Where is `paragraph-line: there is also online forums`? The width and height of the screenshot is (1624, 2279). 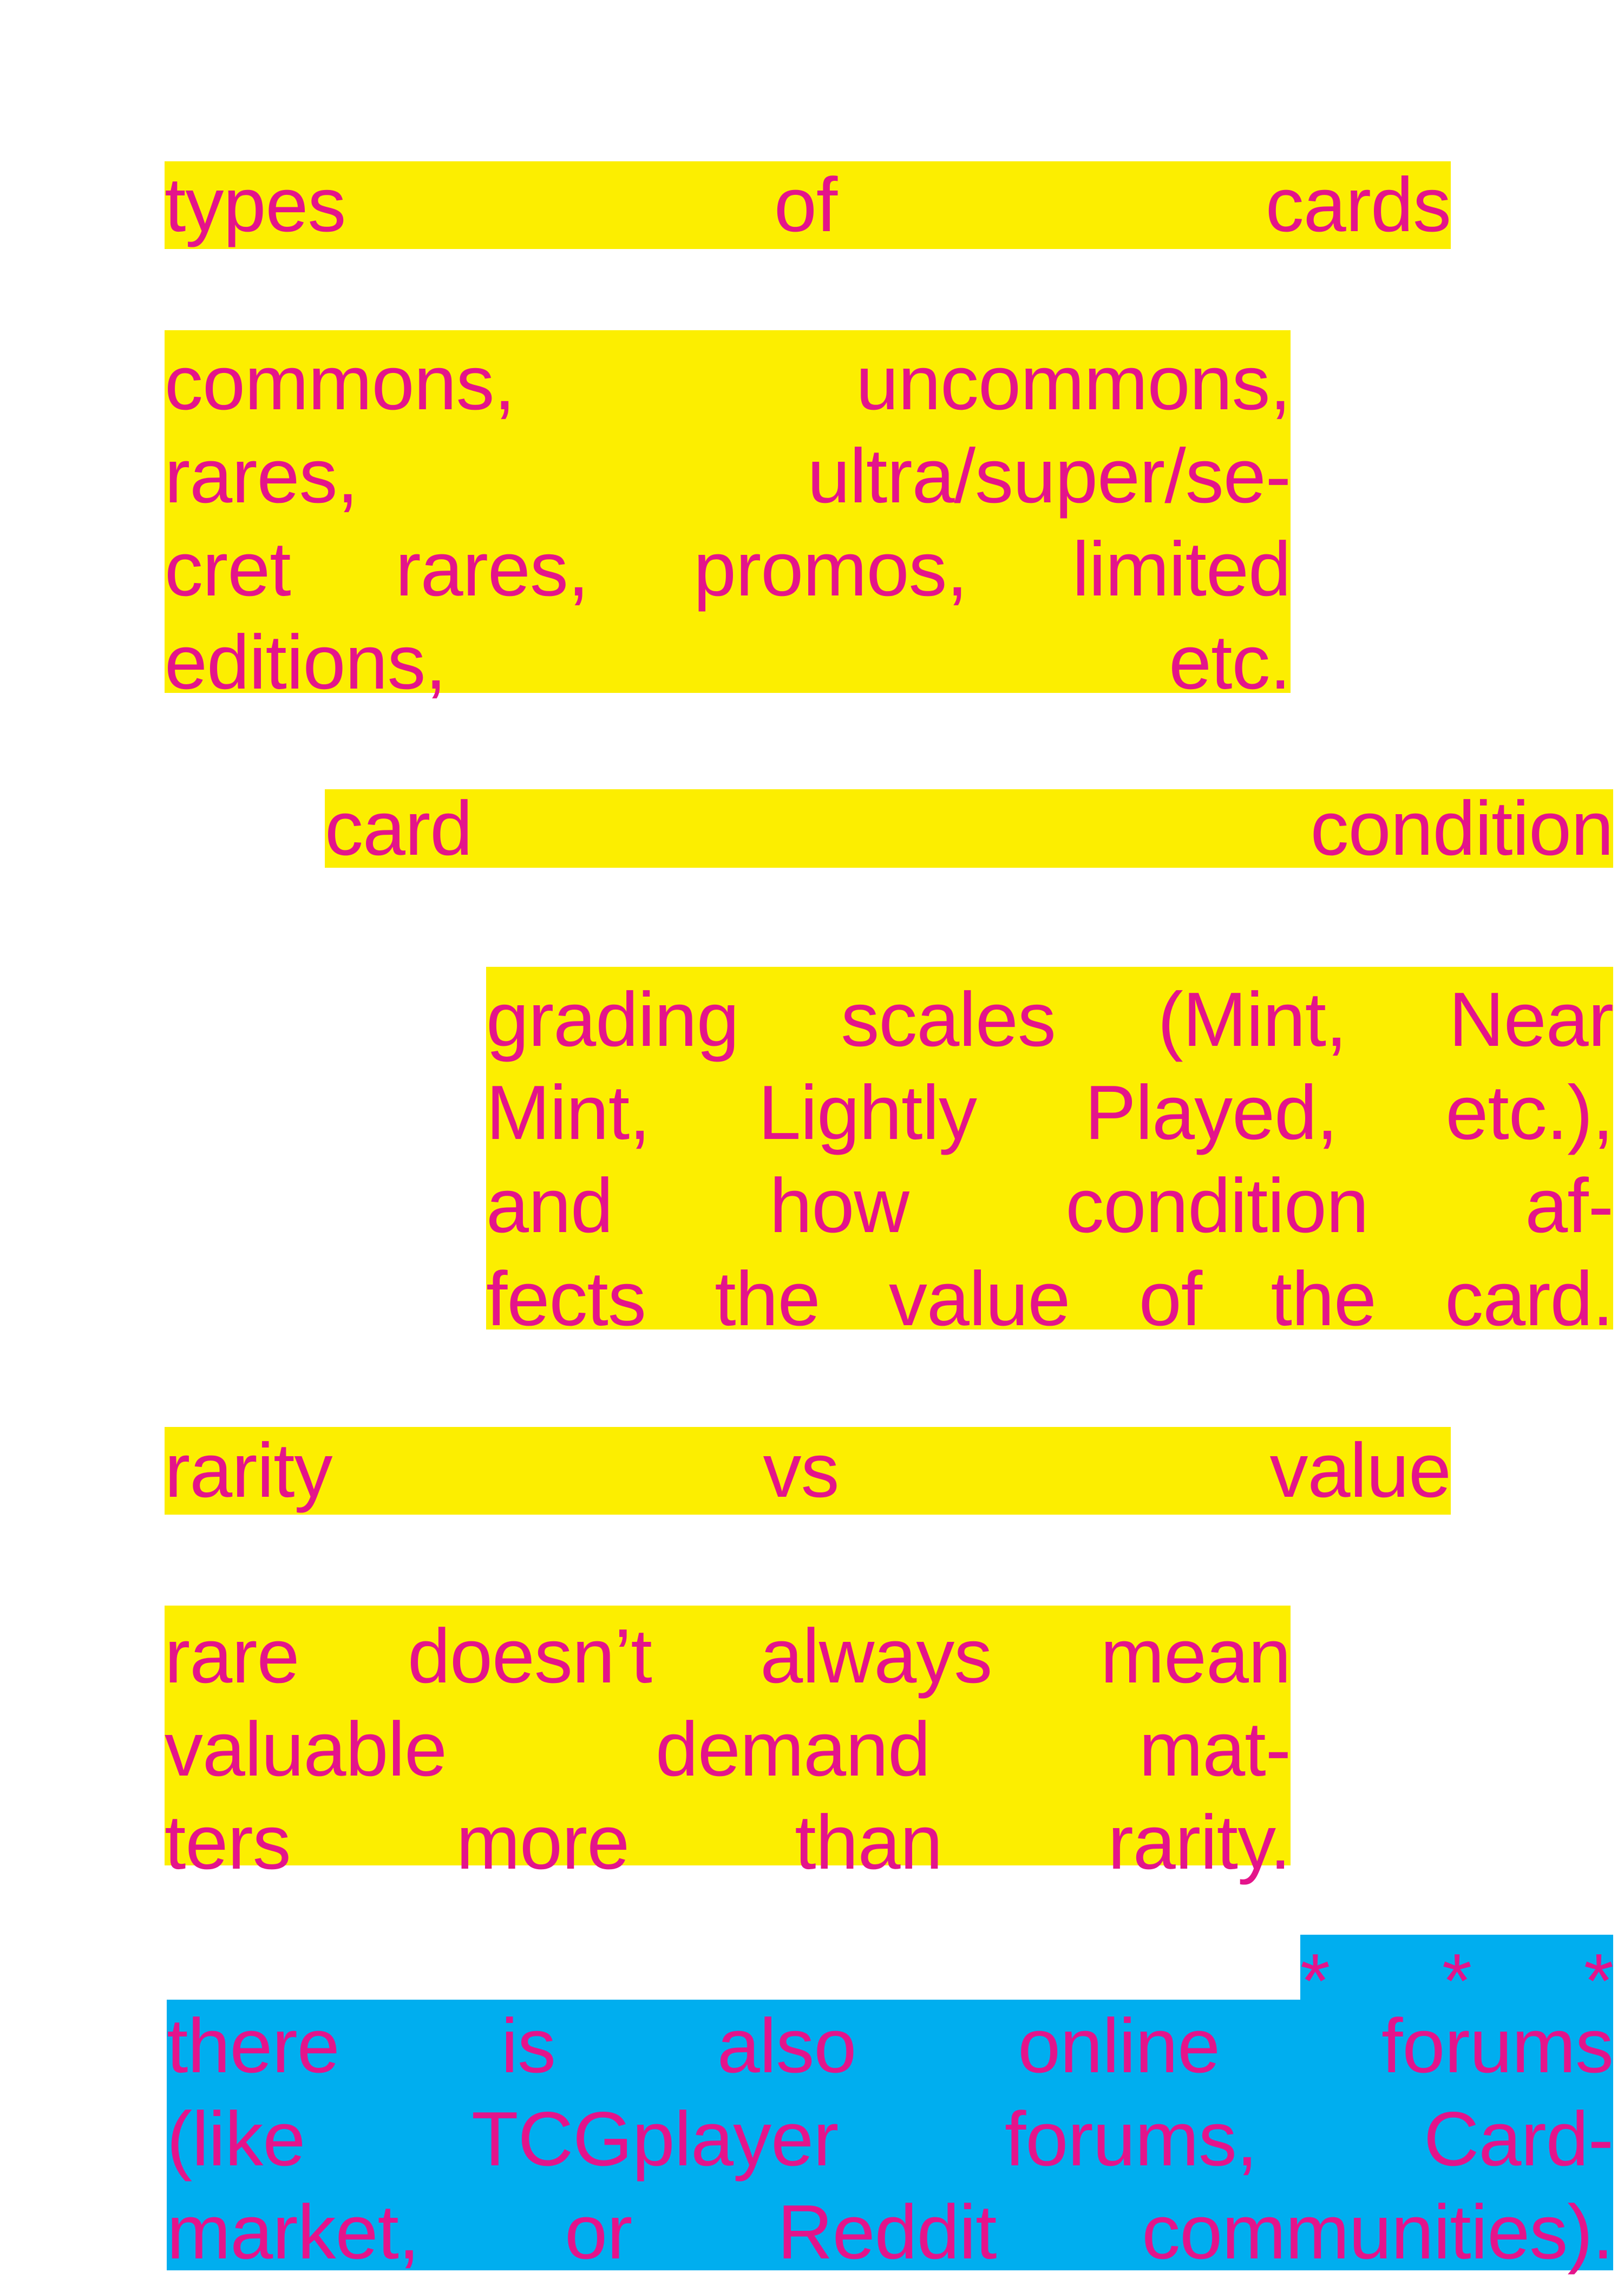
paragraph-line: there is also online forums is located at coordinates (890, 2047).